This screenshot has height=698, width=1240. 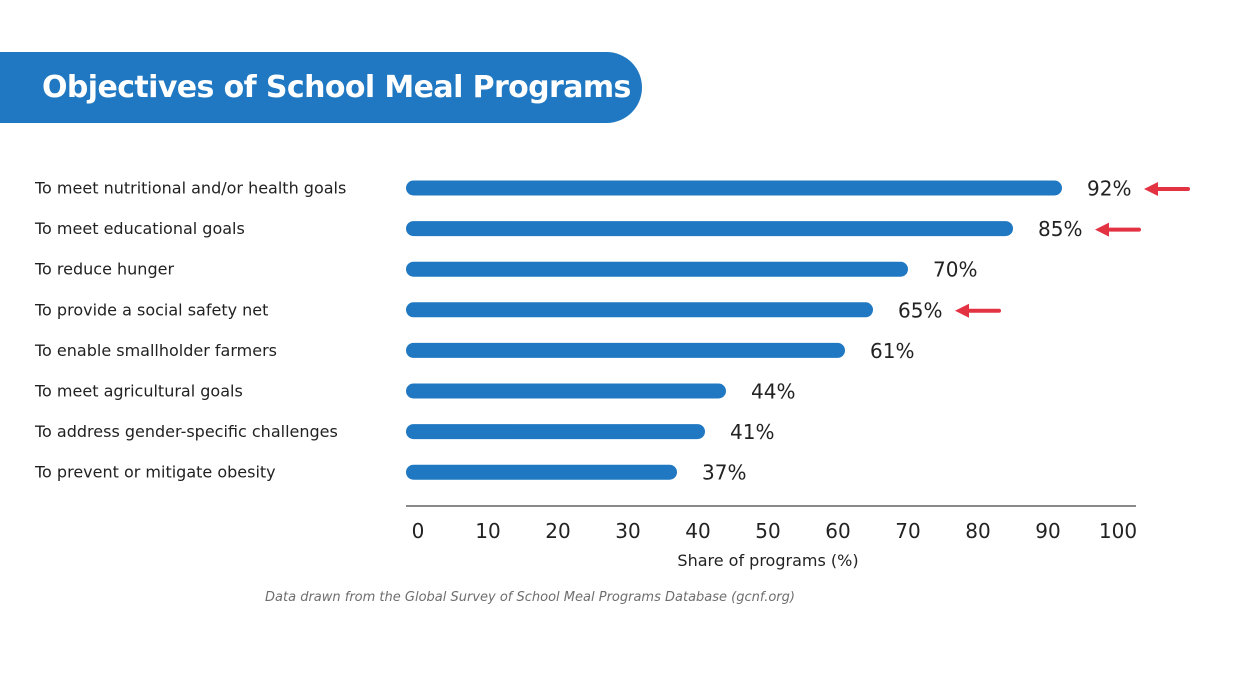 What do you see at coordinates (557, 531) in the screenshot?
I see `x-tick-label: 20` at bounding box center [557, 531].